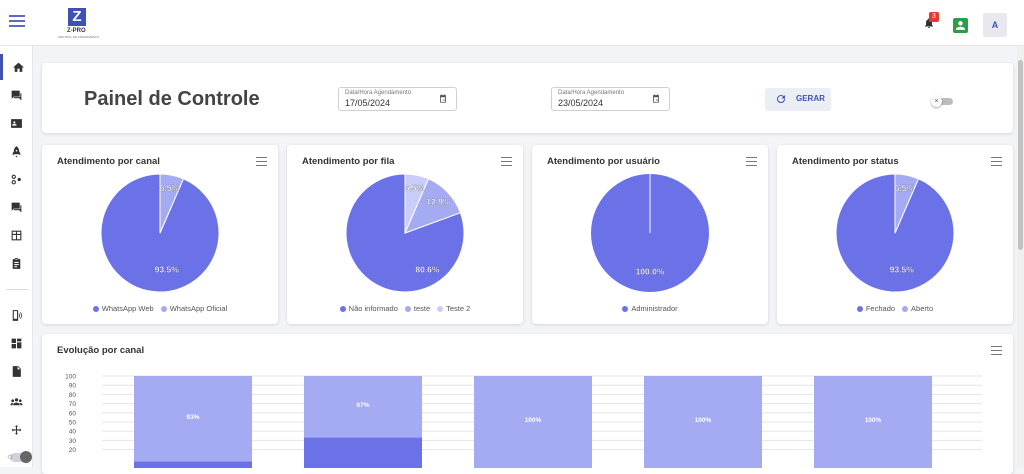 The height and width of the screenshot is (474, 1024). What do you see at coordinates (16, 401) in the screenshot?
I see `sidebar-item-users` at bounding box center [16, 401].